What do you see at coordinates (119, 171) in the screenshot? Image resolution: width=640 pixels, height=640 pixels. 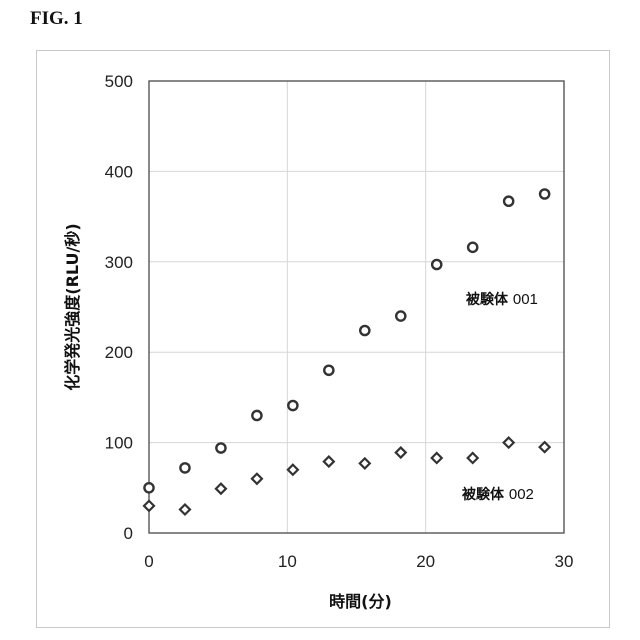 I see `y-tick-label-4: 400` at bounding box center [119, 171].